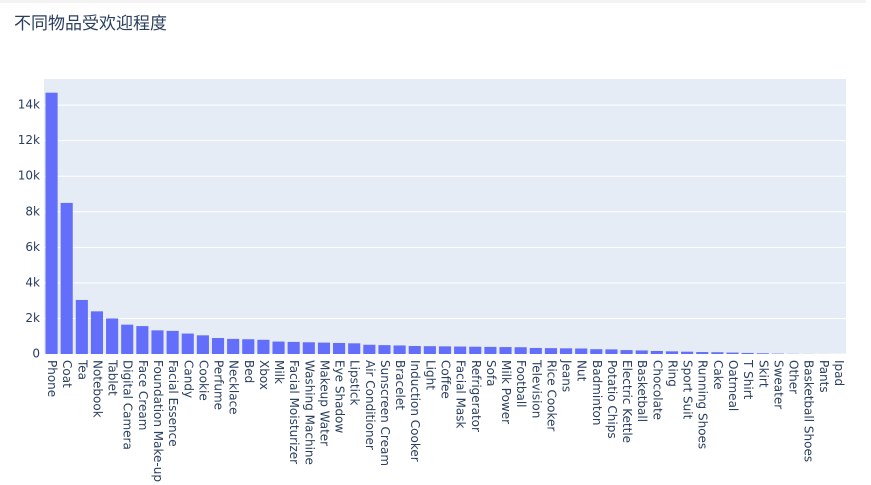  Describe the element at coordinates (627, 401) in the screenshot. I see `x-tick-label: Electric Kettle` at that location.